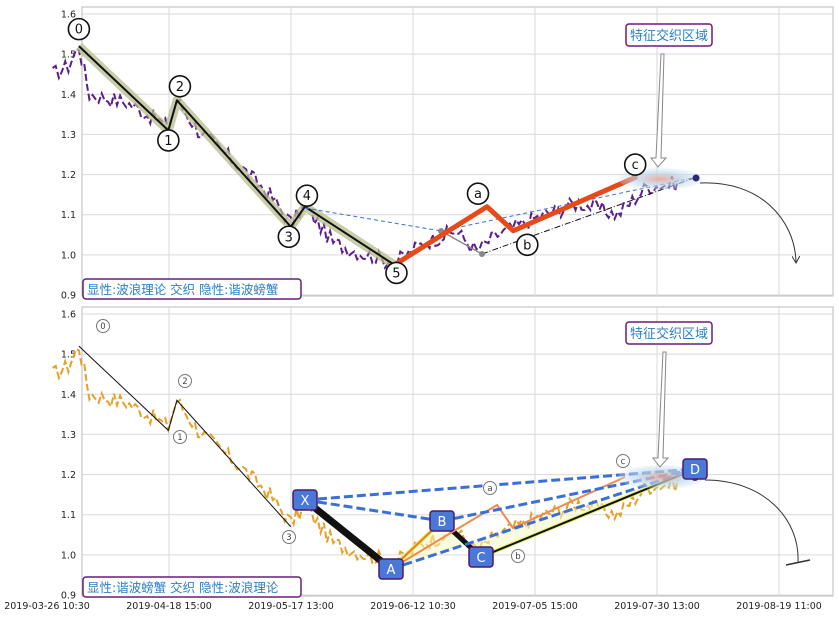 The height and width of the screenshot is (617, 839). I want to click on harmonic-point-A: A, so click(391, 569).